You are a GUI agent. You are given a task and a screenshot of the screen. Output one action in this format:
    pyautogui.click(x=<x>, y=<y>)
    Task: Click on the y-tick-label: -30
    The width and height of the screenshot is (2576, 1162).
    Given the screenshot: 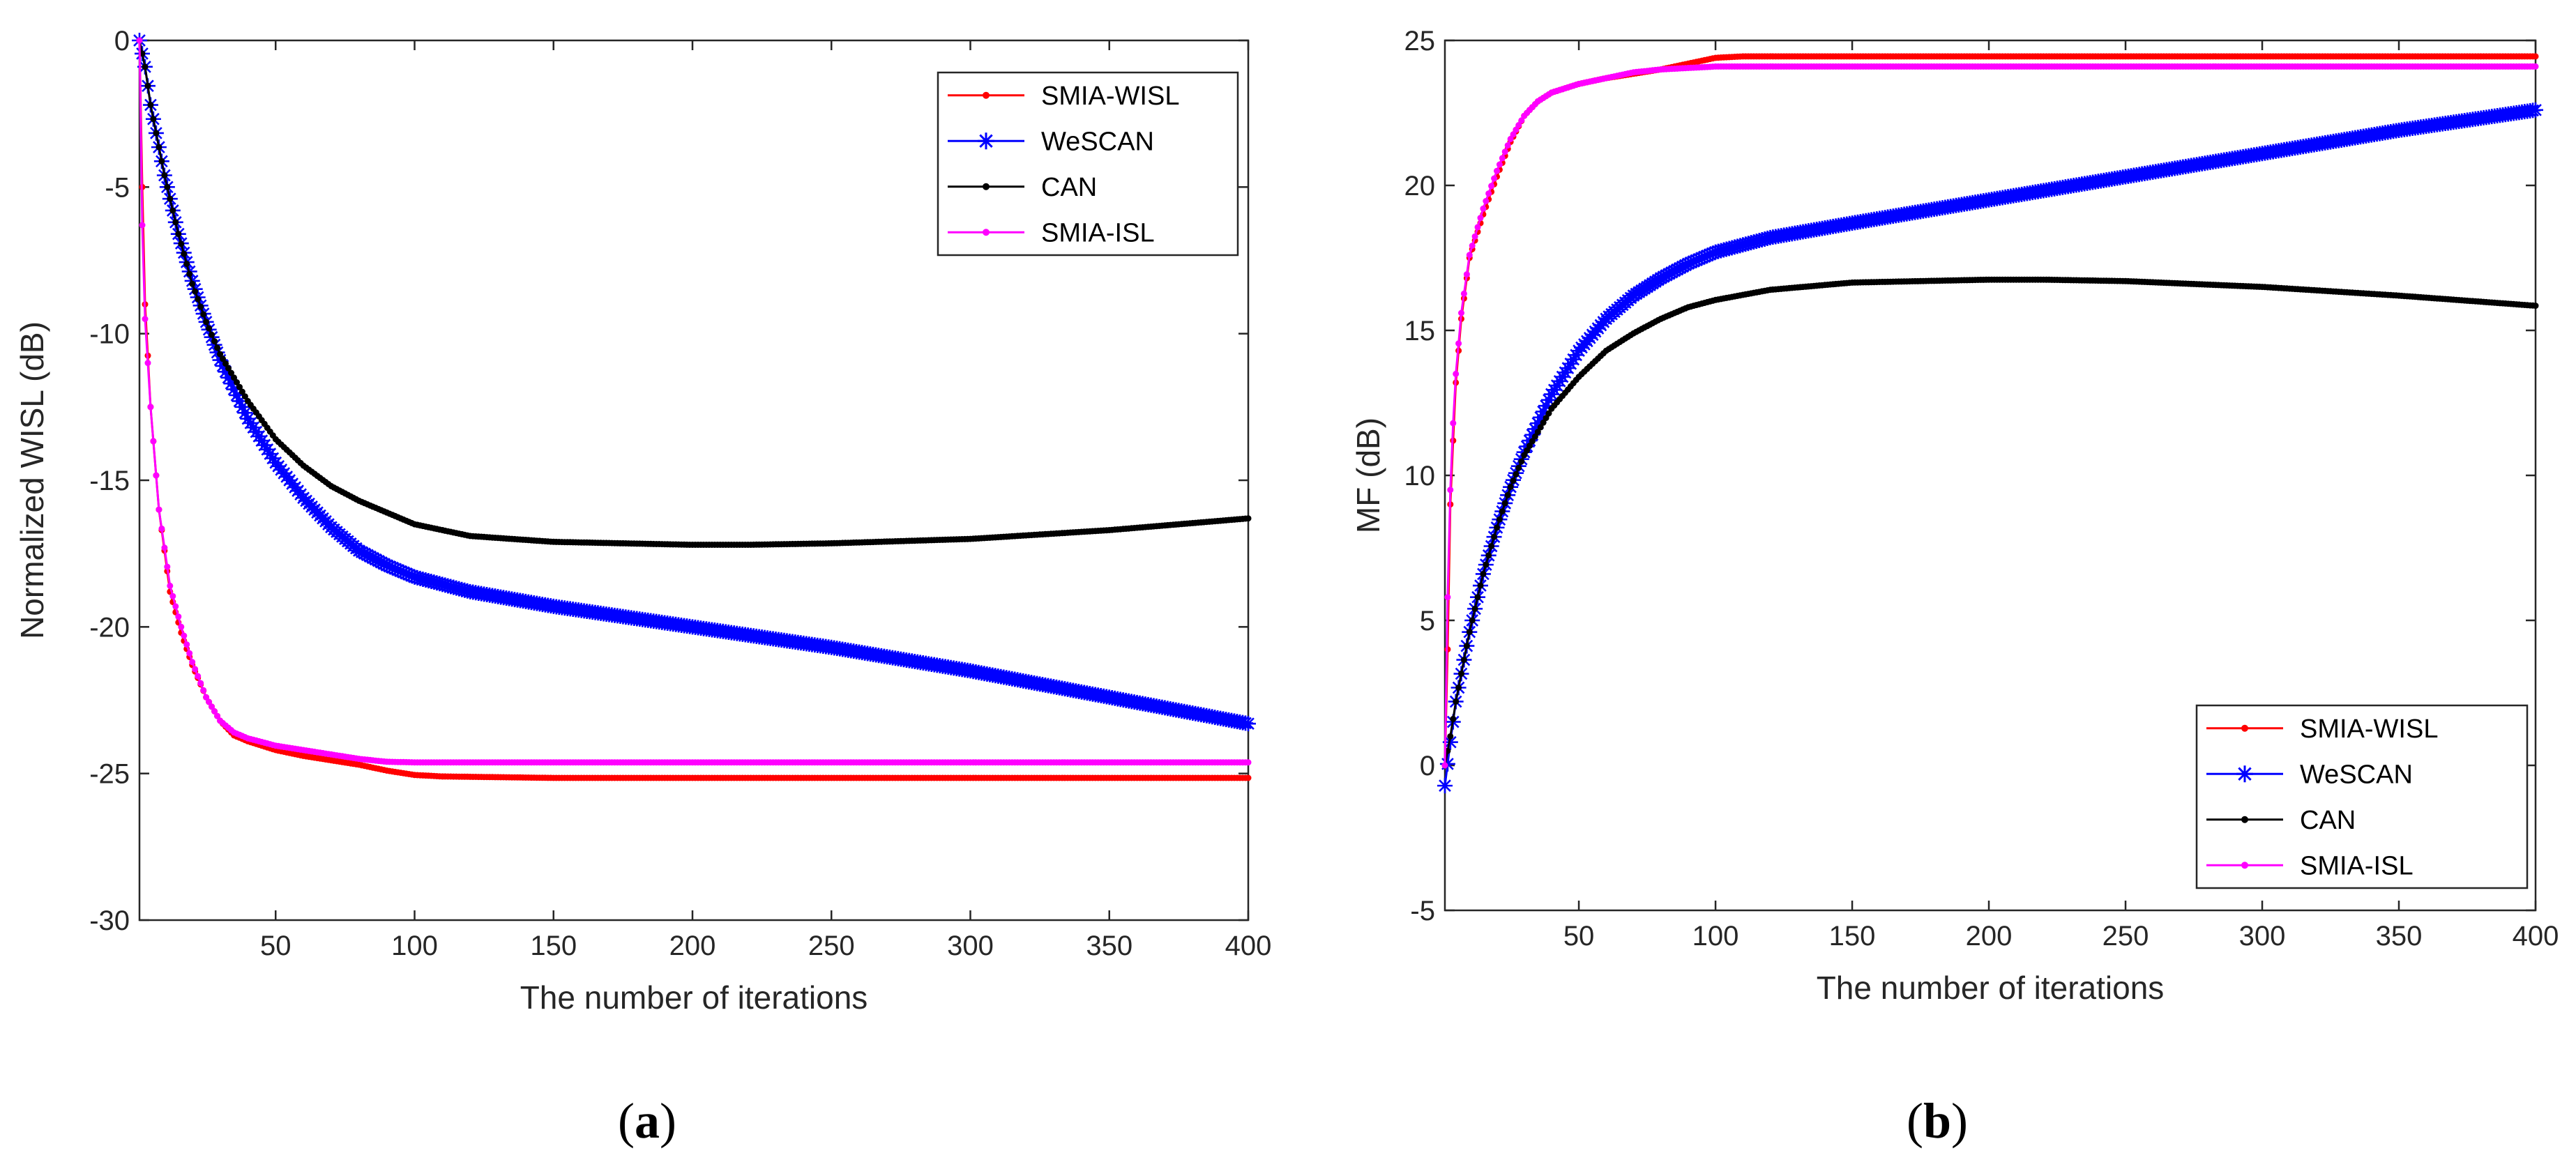 What is the action you would take?
    pyautogui.click(x=109, y=921)
    